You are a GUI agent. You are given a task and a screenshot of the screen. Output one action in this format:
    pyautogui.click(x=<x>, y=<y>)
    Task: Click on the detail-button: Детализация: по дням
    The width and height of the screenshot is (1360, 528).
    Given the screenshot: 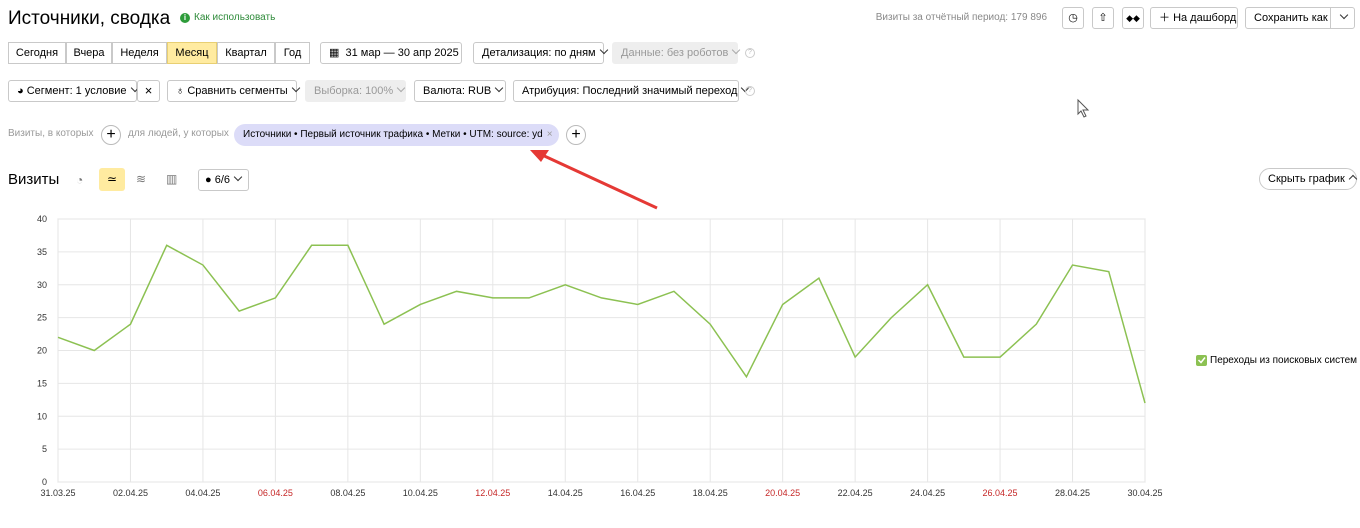 What is the action you would take?
    pyautogui.click(x=540, y=53)
    